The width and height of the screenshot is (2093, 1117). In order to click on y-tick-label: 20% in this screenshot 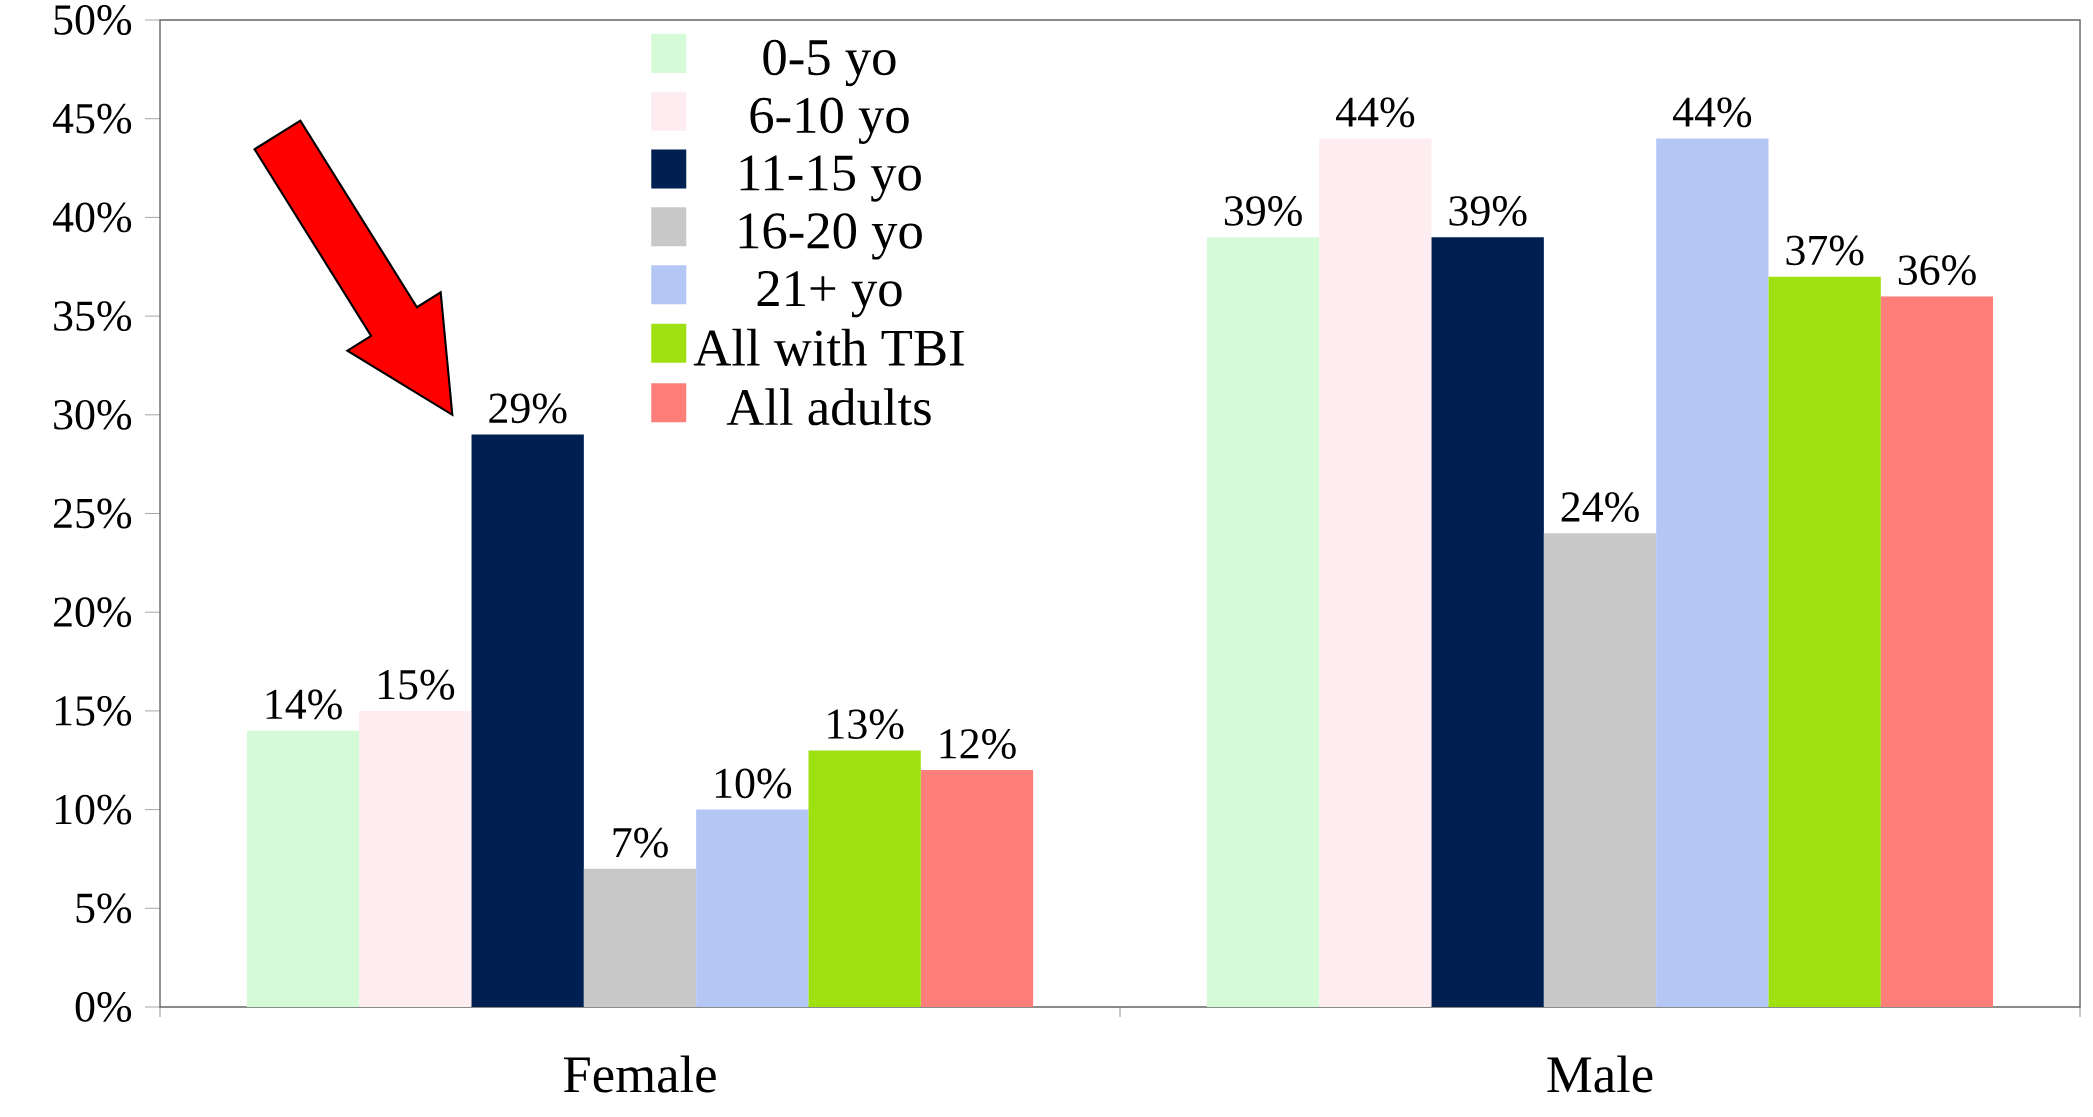, I will do `click(92, 612)`.